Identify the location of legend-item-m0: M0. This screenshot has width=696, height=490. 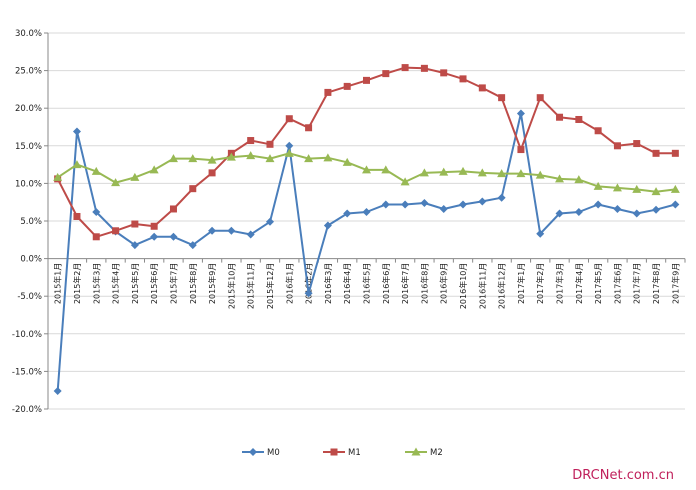
(261, 453).